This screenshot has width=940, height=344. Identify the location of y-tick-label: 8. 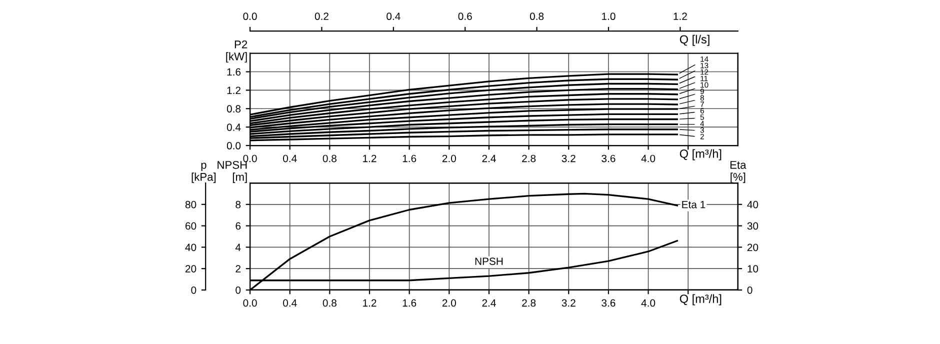
(238, 204).